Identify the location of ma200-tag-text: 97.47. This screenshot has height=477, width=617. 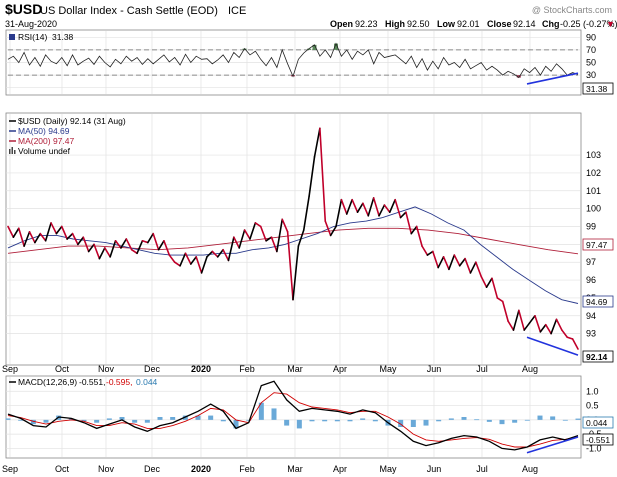
(597, 245).